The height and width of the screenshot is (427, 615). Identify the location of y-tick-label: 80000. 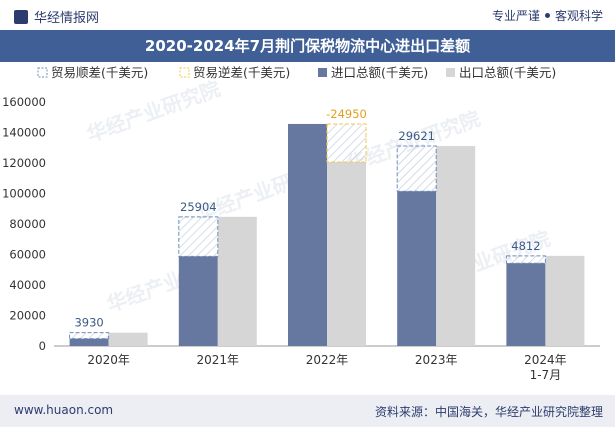
(27, 224).